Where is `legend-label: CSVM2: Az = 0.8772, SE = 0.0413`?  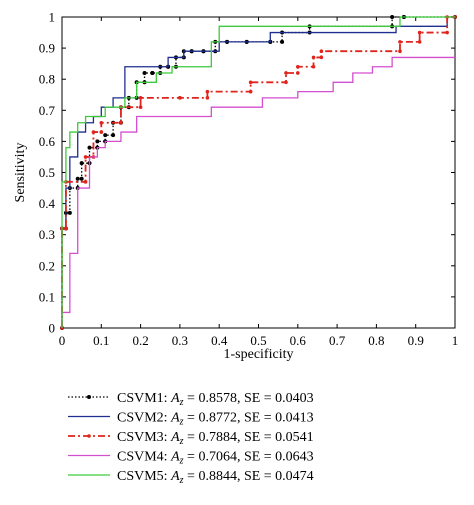
legend-label: CSVM2: Az = 0.8772, SE = 0.0413 is located at coordinates (215, 419).